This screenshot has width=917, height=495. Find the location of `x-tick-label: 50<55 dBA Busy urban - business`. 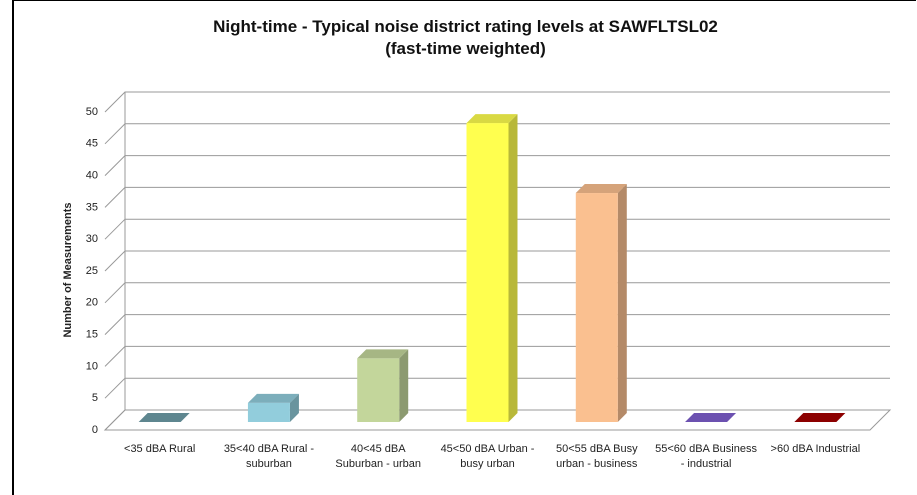

x-tick-label: 50<55 dBA Busy urban - business is located at coordinates (596, 456).